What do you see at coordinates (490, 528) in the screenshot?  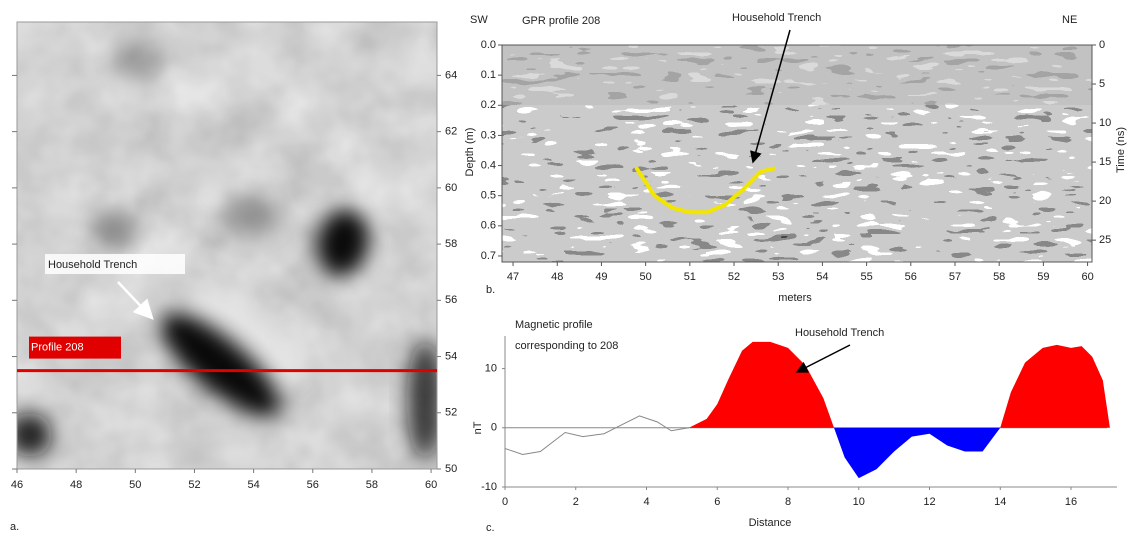 I see `panel-label: c.` at bounding box center [490, 528].